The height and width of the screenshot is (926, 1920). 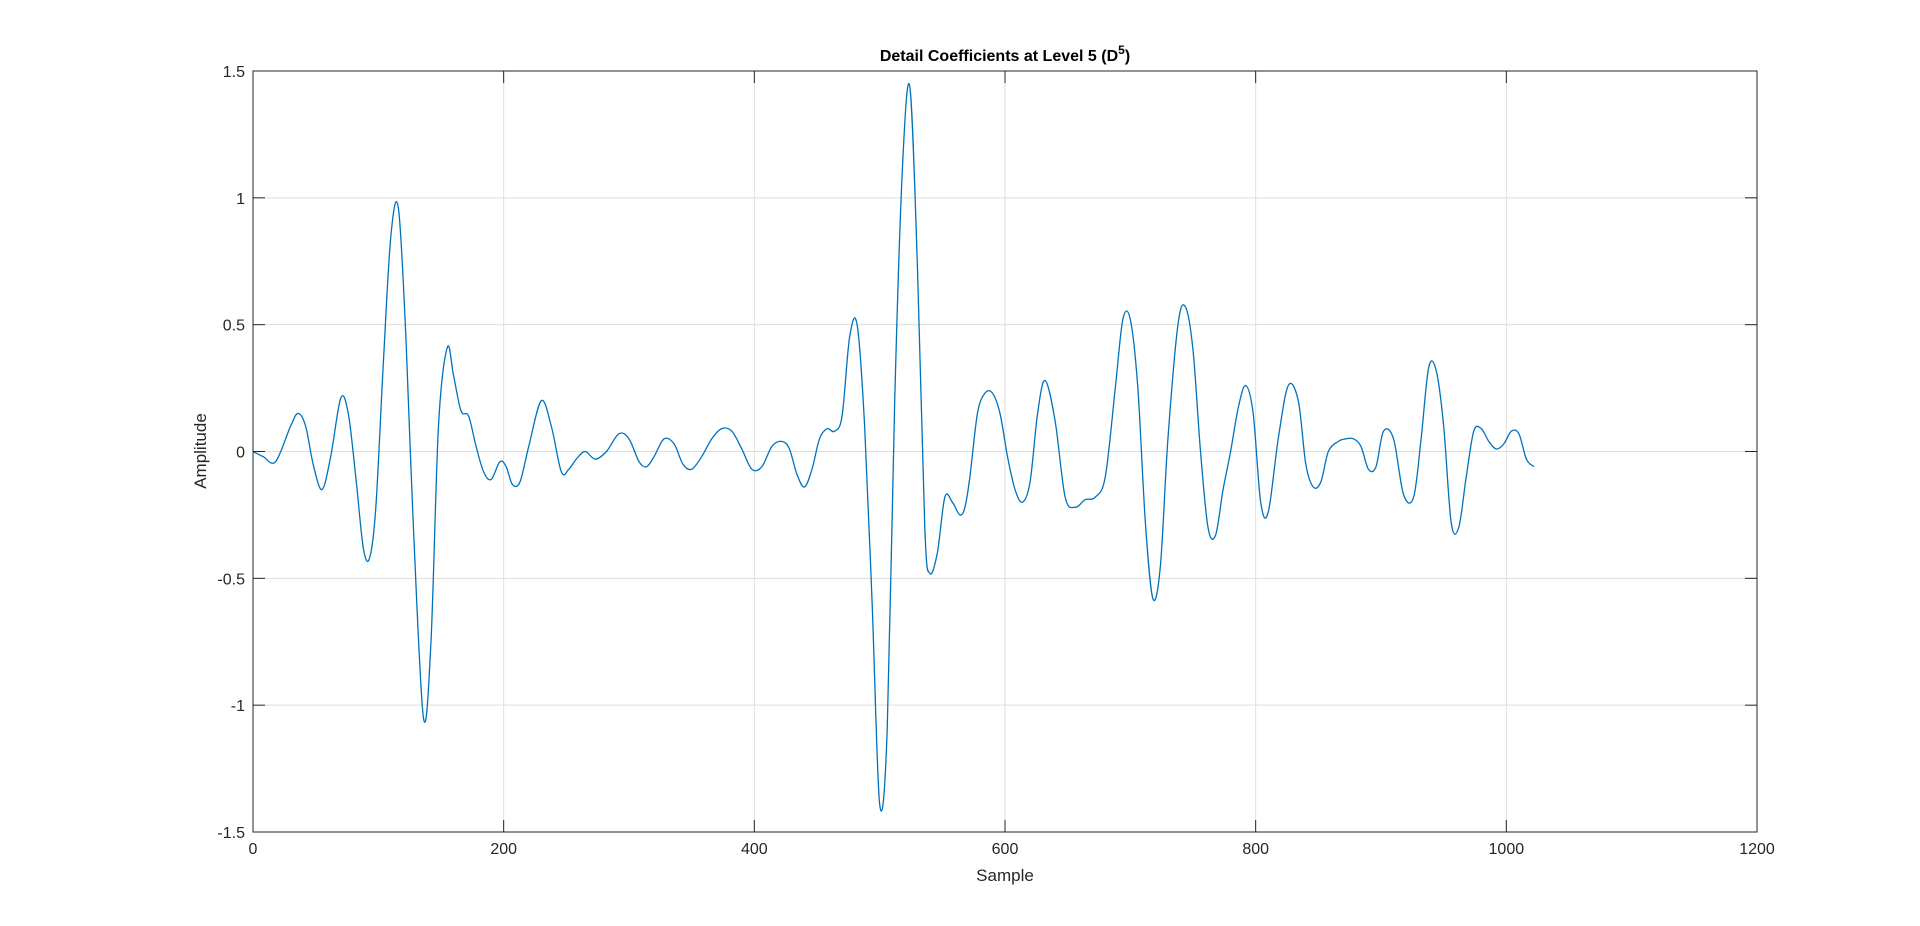 I want to click on x-tick-labels: 0 200 400 600 800 1000 1200, so click(x=1012, y=849).